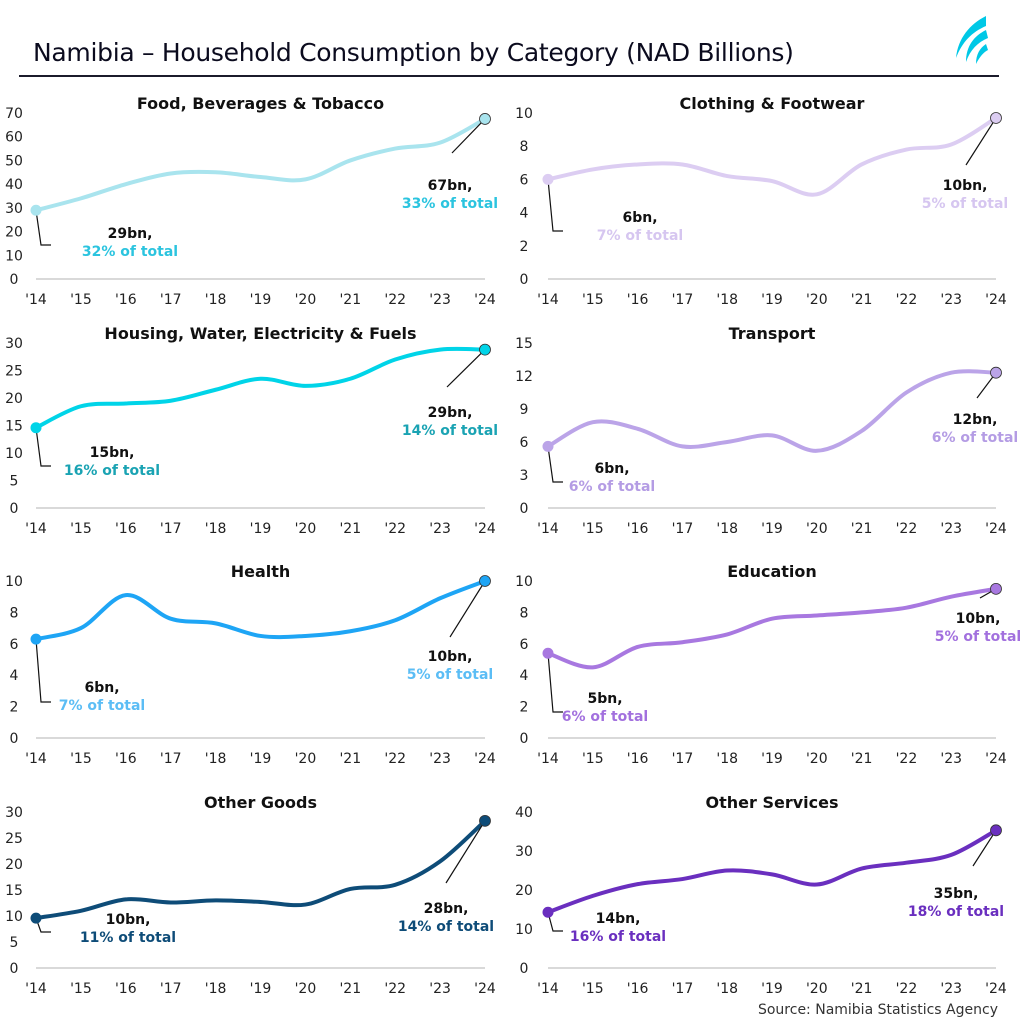  Describe the element at coordinates (956, 912) in the screenshot. I see `end-share-label: 18% of total` at that location.